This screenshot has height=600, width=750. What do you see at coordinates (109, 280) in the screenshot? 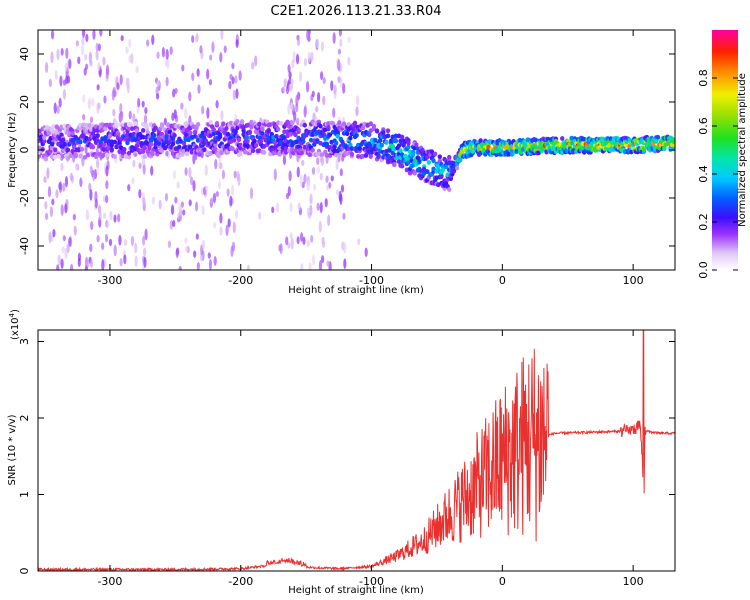
I see `heatmap-x-tick-label: -300` at bounding box center [109, 280].